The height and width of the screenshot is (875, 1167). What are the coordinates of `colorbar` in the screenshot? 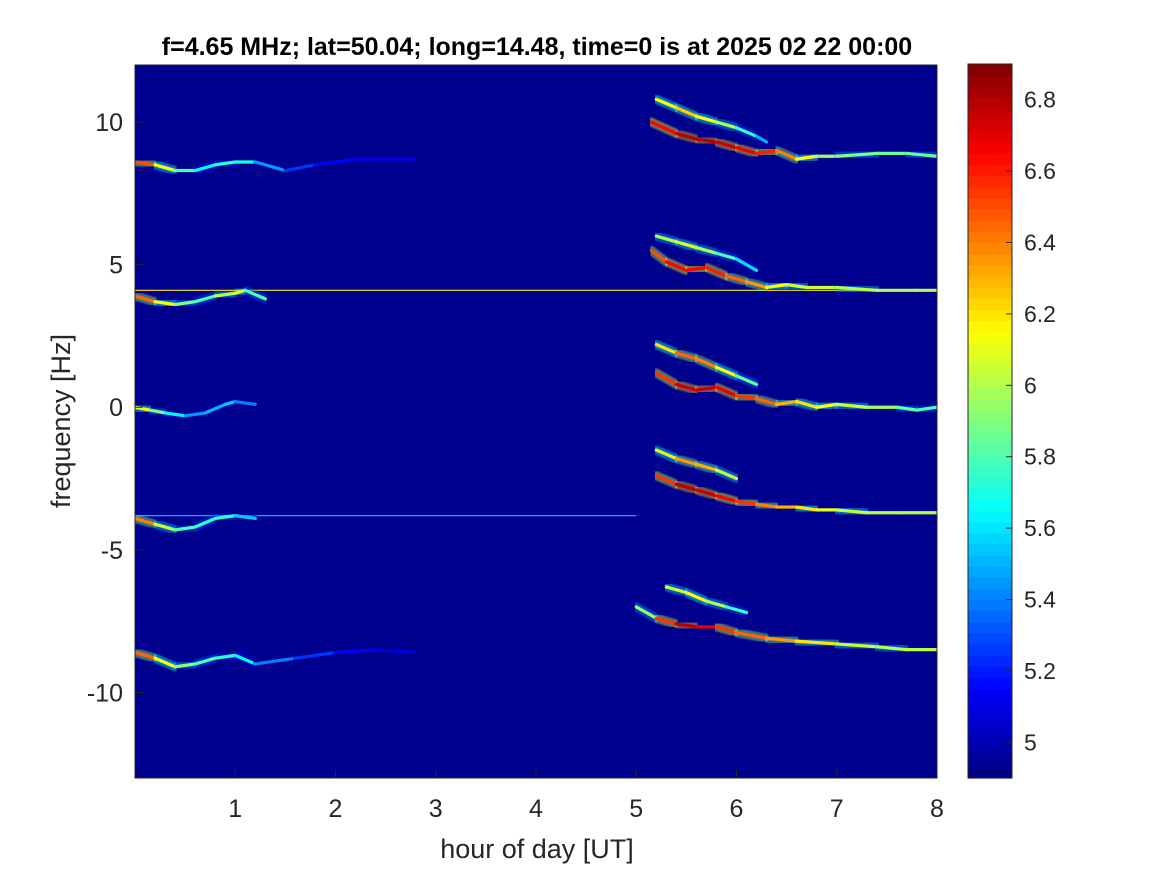 It's located at (990, 421).